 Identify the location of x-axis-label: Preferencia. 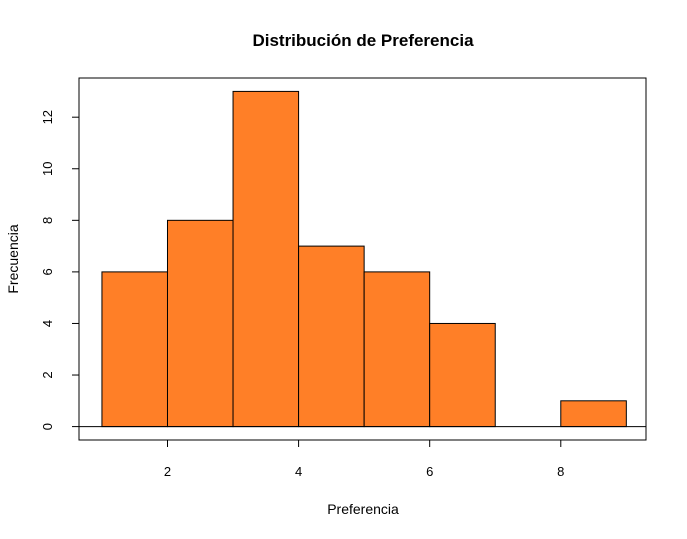
(363, 509).